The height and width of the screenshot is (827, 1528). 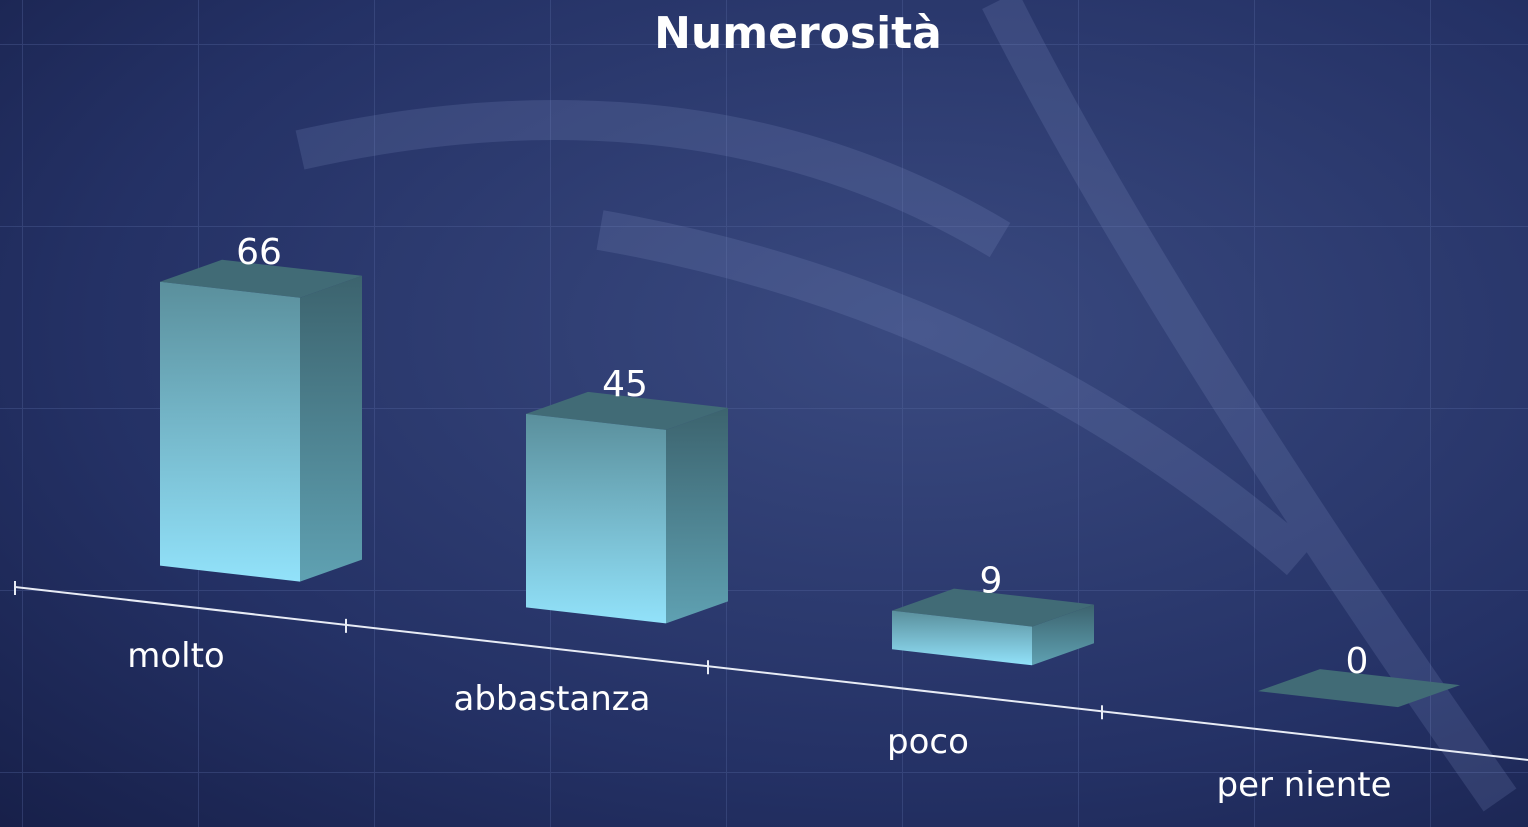 I want to click on x-tick-label: poco, so click(x=928, y=742).